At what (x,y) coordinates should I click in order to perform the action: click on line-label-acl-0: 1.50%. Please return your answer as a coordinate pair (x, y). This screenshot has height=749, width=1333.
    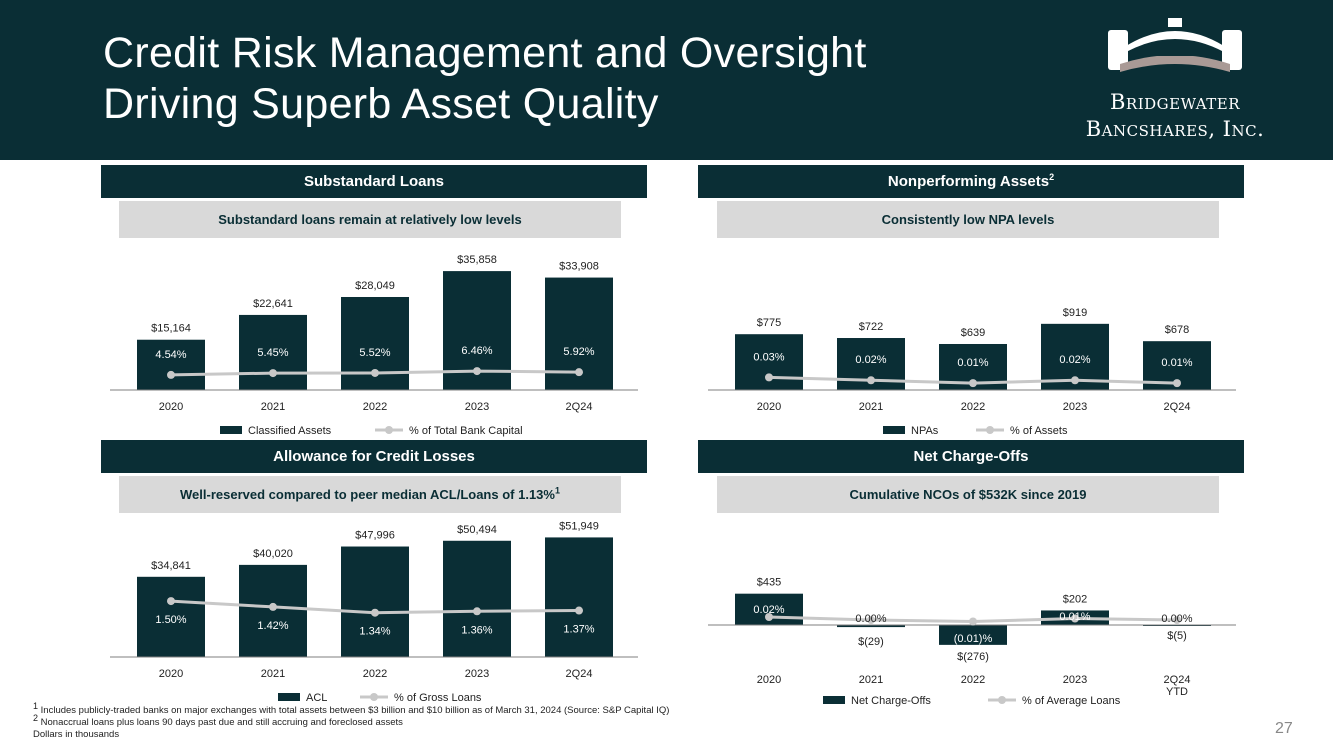
    Looking at the image, I should click on (170, 620).